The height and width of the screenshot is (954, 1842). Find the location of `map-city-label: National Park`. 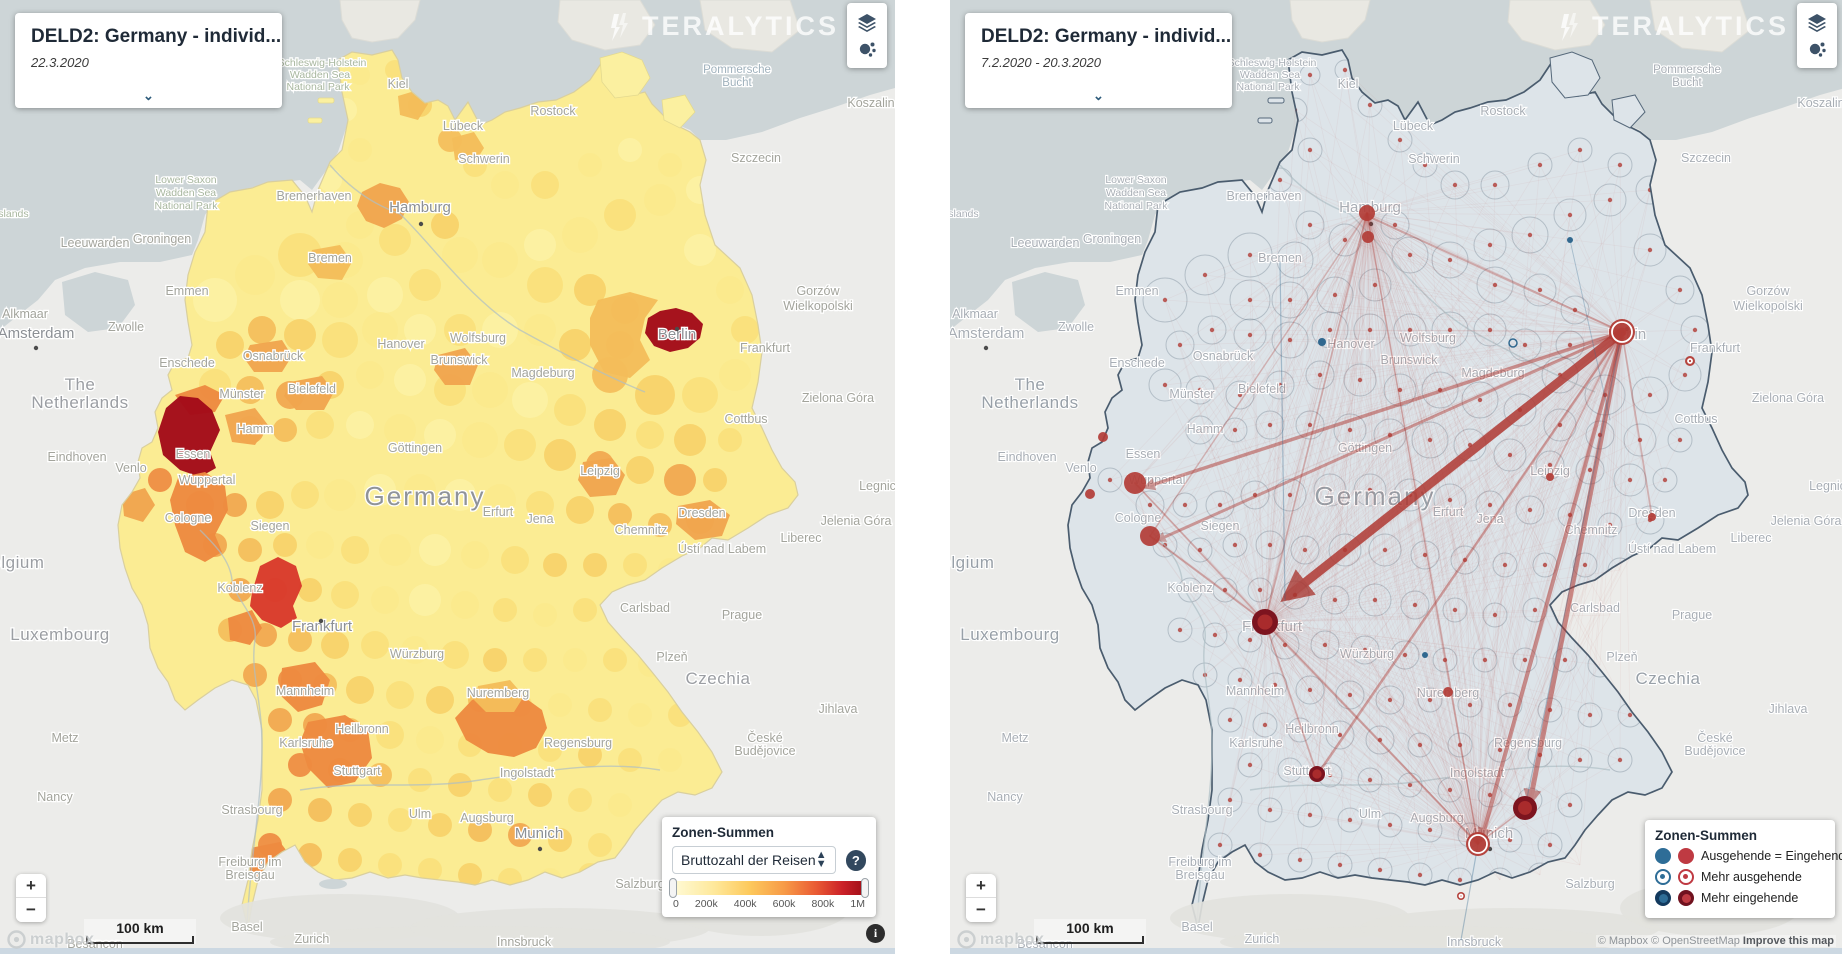

map-city-label: National Park is located at coordinates (186, 206).